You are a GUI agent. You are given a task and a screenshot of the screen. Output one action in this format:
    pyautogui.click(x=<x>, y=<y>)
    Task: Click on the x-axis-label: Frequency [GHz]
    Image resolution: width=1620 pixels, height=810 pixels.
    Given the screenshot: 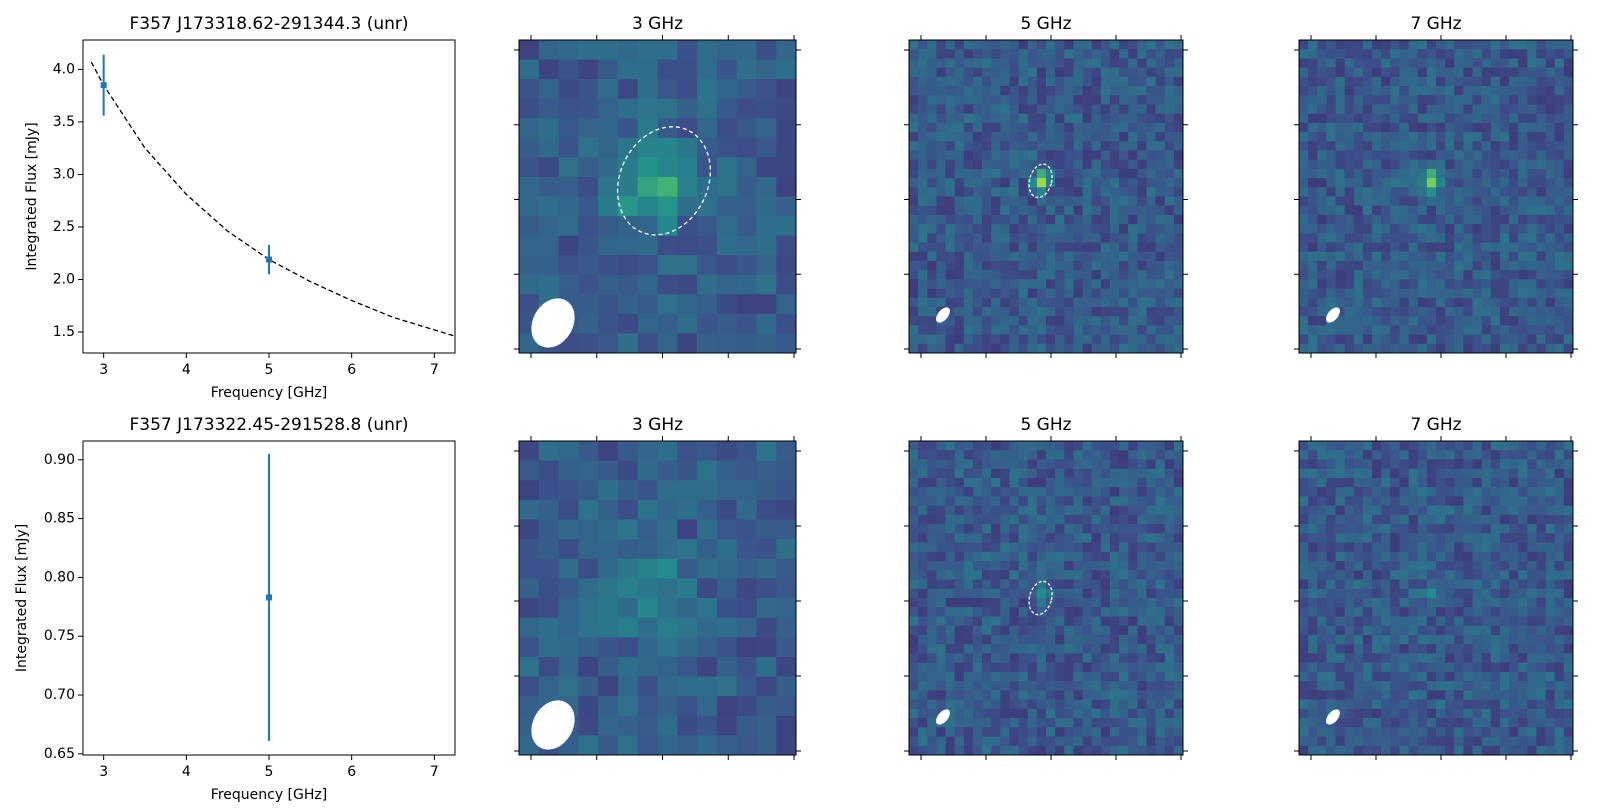 What is the action you would take?
    pyautogui.click(x=269, y=393)
    